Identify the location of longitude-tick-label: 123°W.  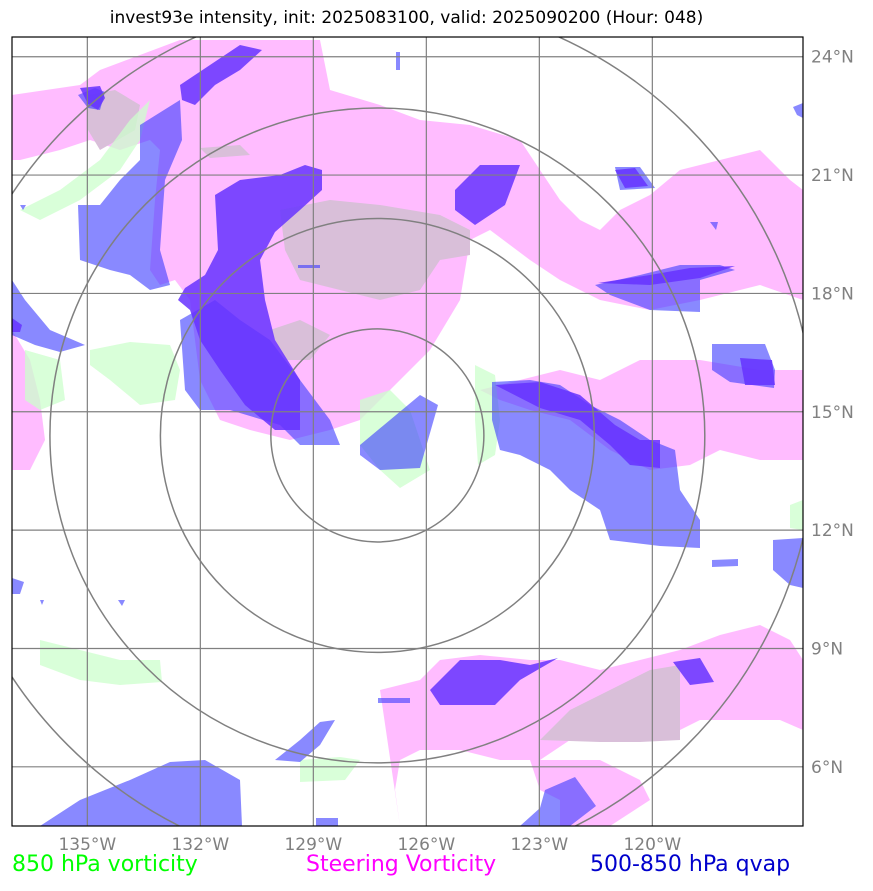
(539, 845).